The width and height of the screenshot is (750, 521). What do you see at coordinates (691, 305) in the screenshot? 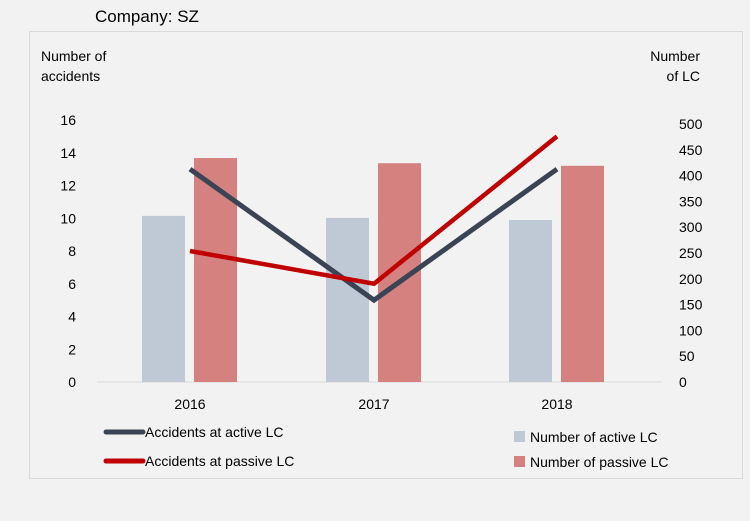
I see `right-tick-label: 150` at bounding box center [691, 305].